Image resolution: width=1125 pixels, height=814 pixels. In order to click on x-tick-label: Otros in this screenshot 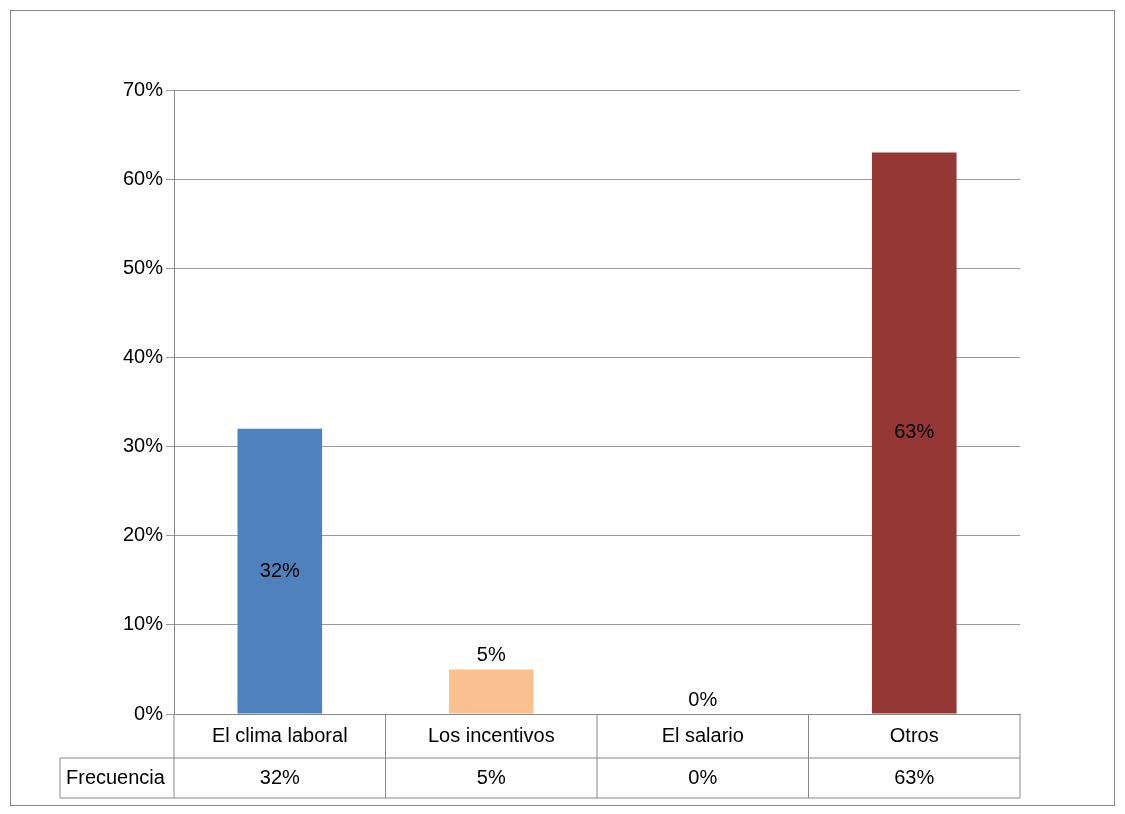, I will do `click(914, 734)`.